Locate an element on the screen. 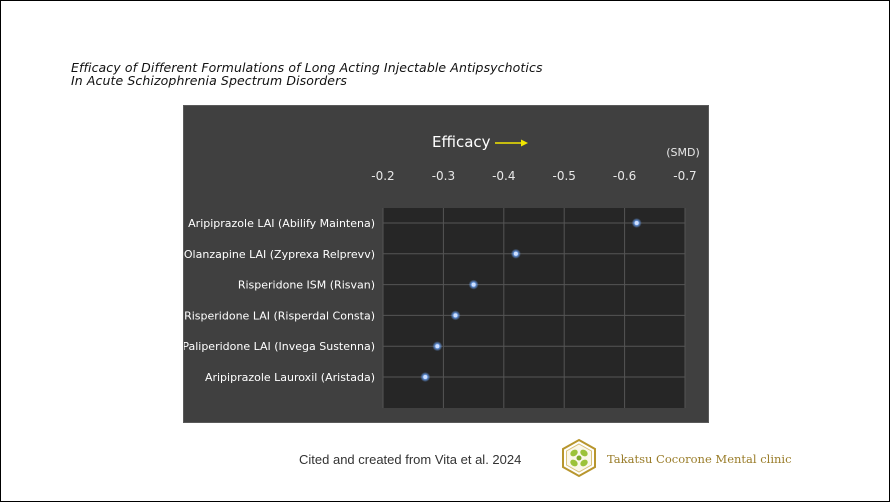  category-label: Aripiprazole LAI (Abilify Maintena) is located at coordinates (281, 223).